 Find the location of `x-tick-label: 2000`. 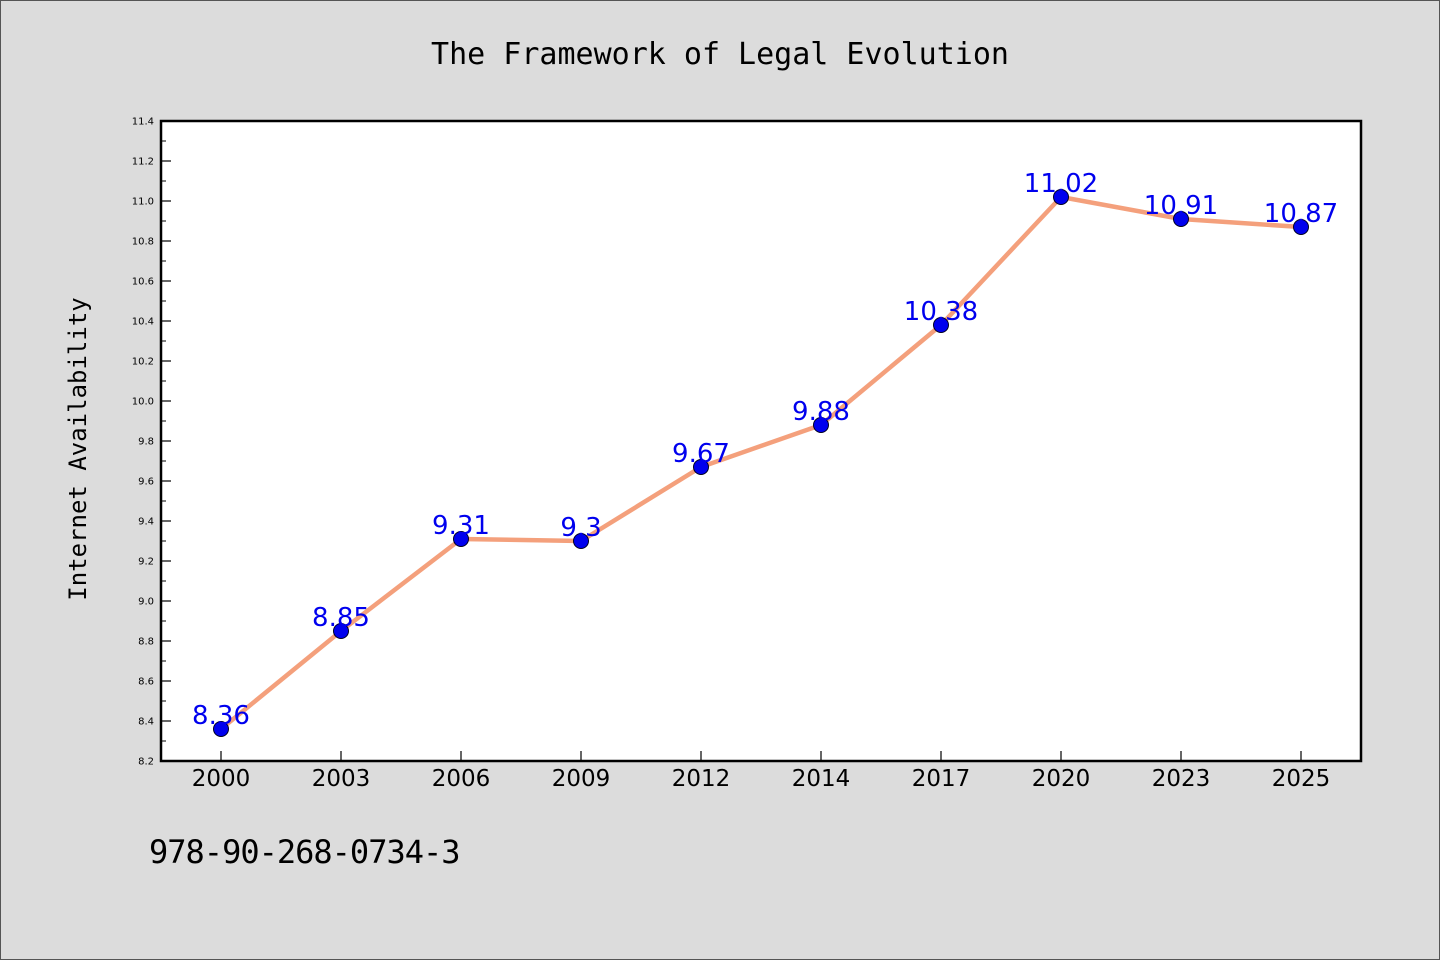

x-tick-label: 2000 is located at coordinates (221, 779).